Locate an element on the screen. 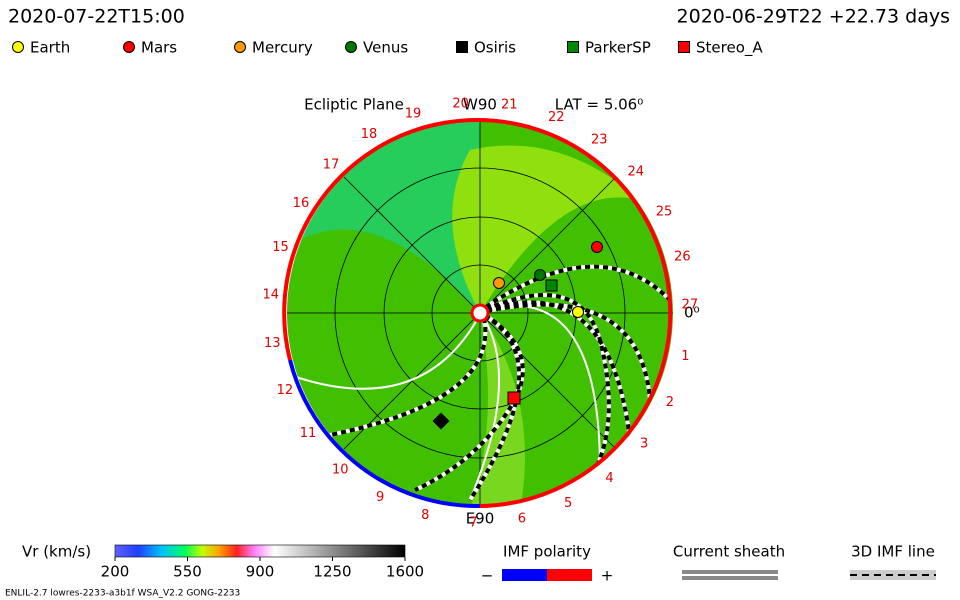  parker-sp is located at coordinates (551, 285).